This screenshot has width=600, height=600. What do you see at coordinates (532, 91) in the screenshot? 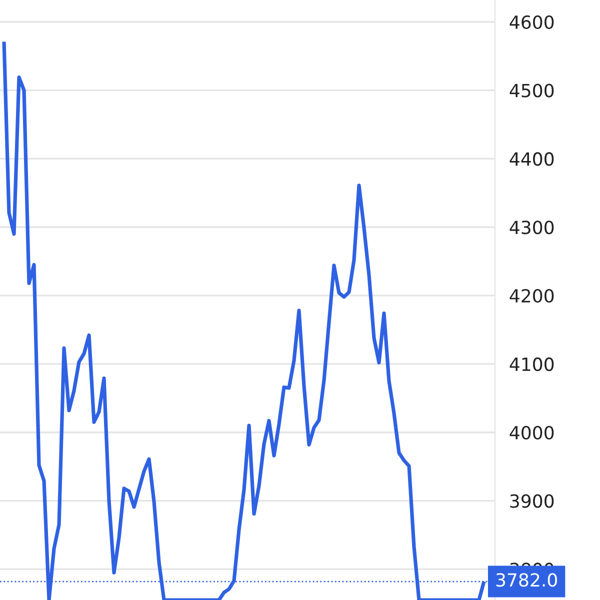
I see `y-tick-label: 4500` at bounding box center [532, 91].